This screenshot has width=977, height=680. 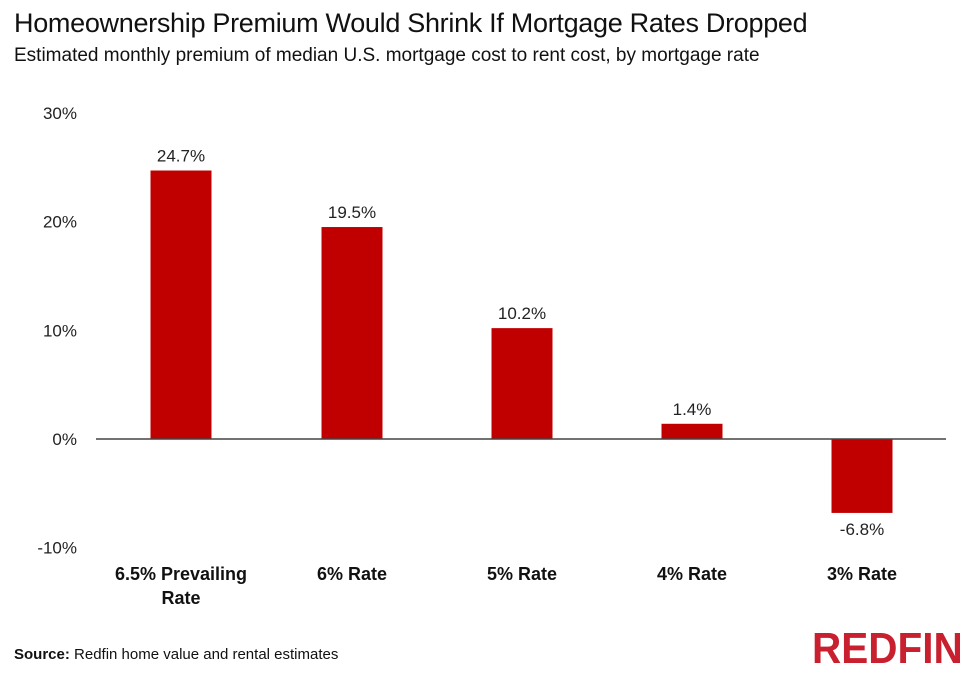 What do you see at coordinates (57, 548) in the screenshot?
I see `y-tick-label: -10%` at bounding box center [57, 548].